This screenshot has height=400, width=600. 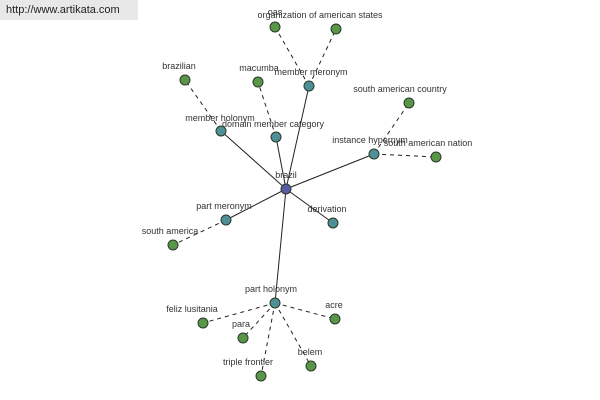 I want to click on node-label: south american nation, so click(x=428, y=143).